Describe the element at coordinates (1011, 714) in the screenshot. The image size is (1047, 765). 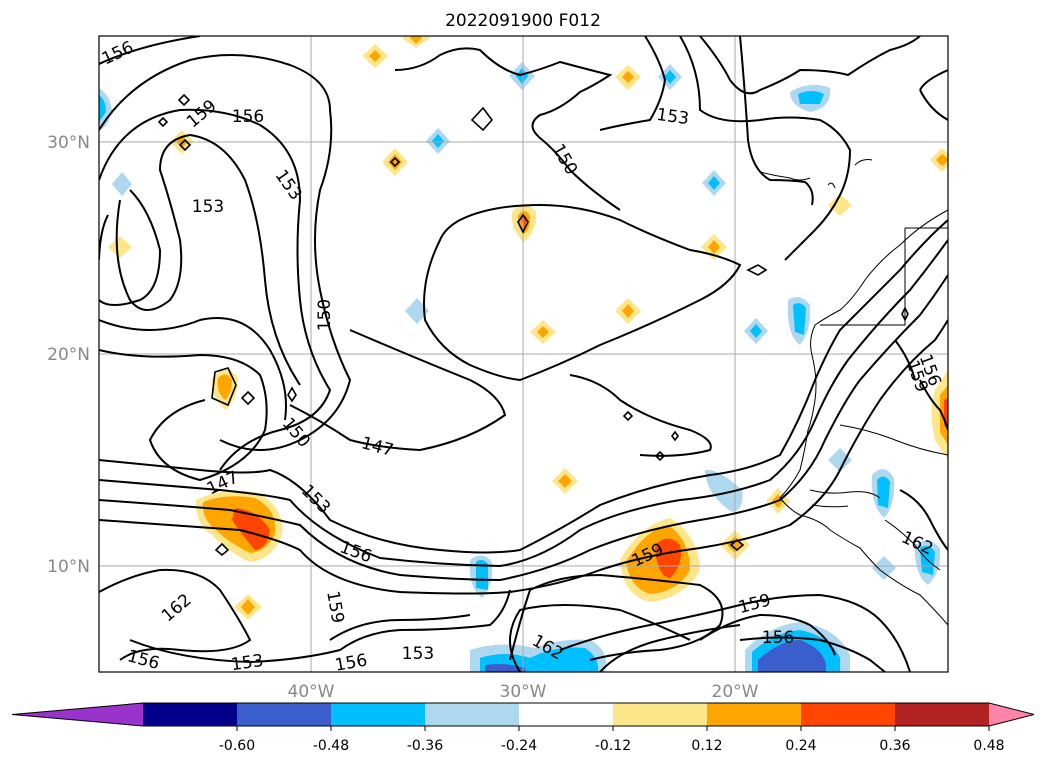
I see `colorbar-extend-high` at that location.